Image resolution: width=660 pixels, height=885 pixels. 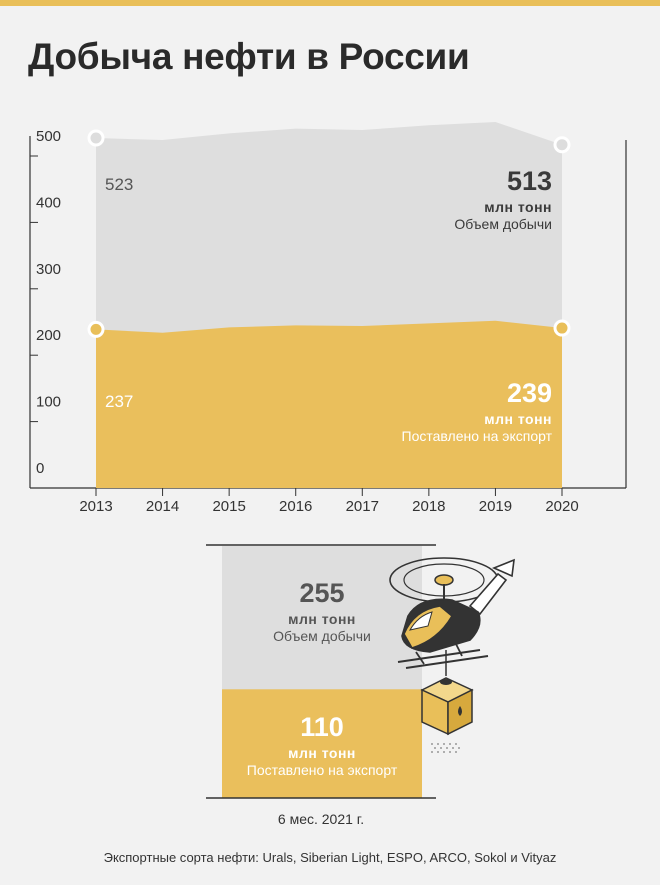 I want to click on production-end-label: Объем добычи, so click(x=503, y=224).